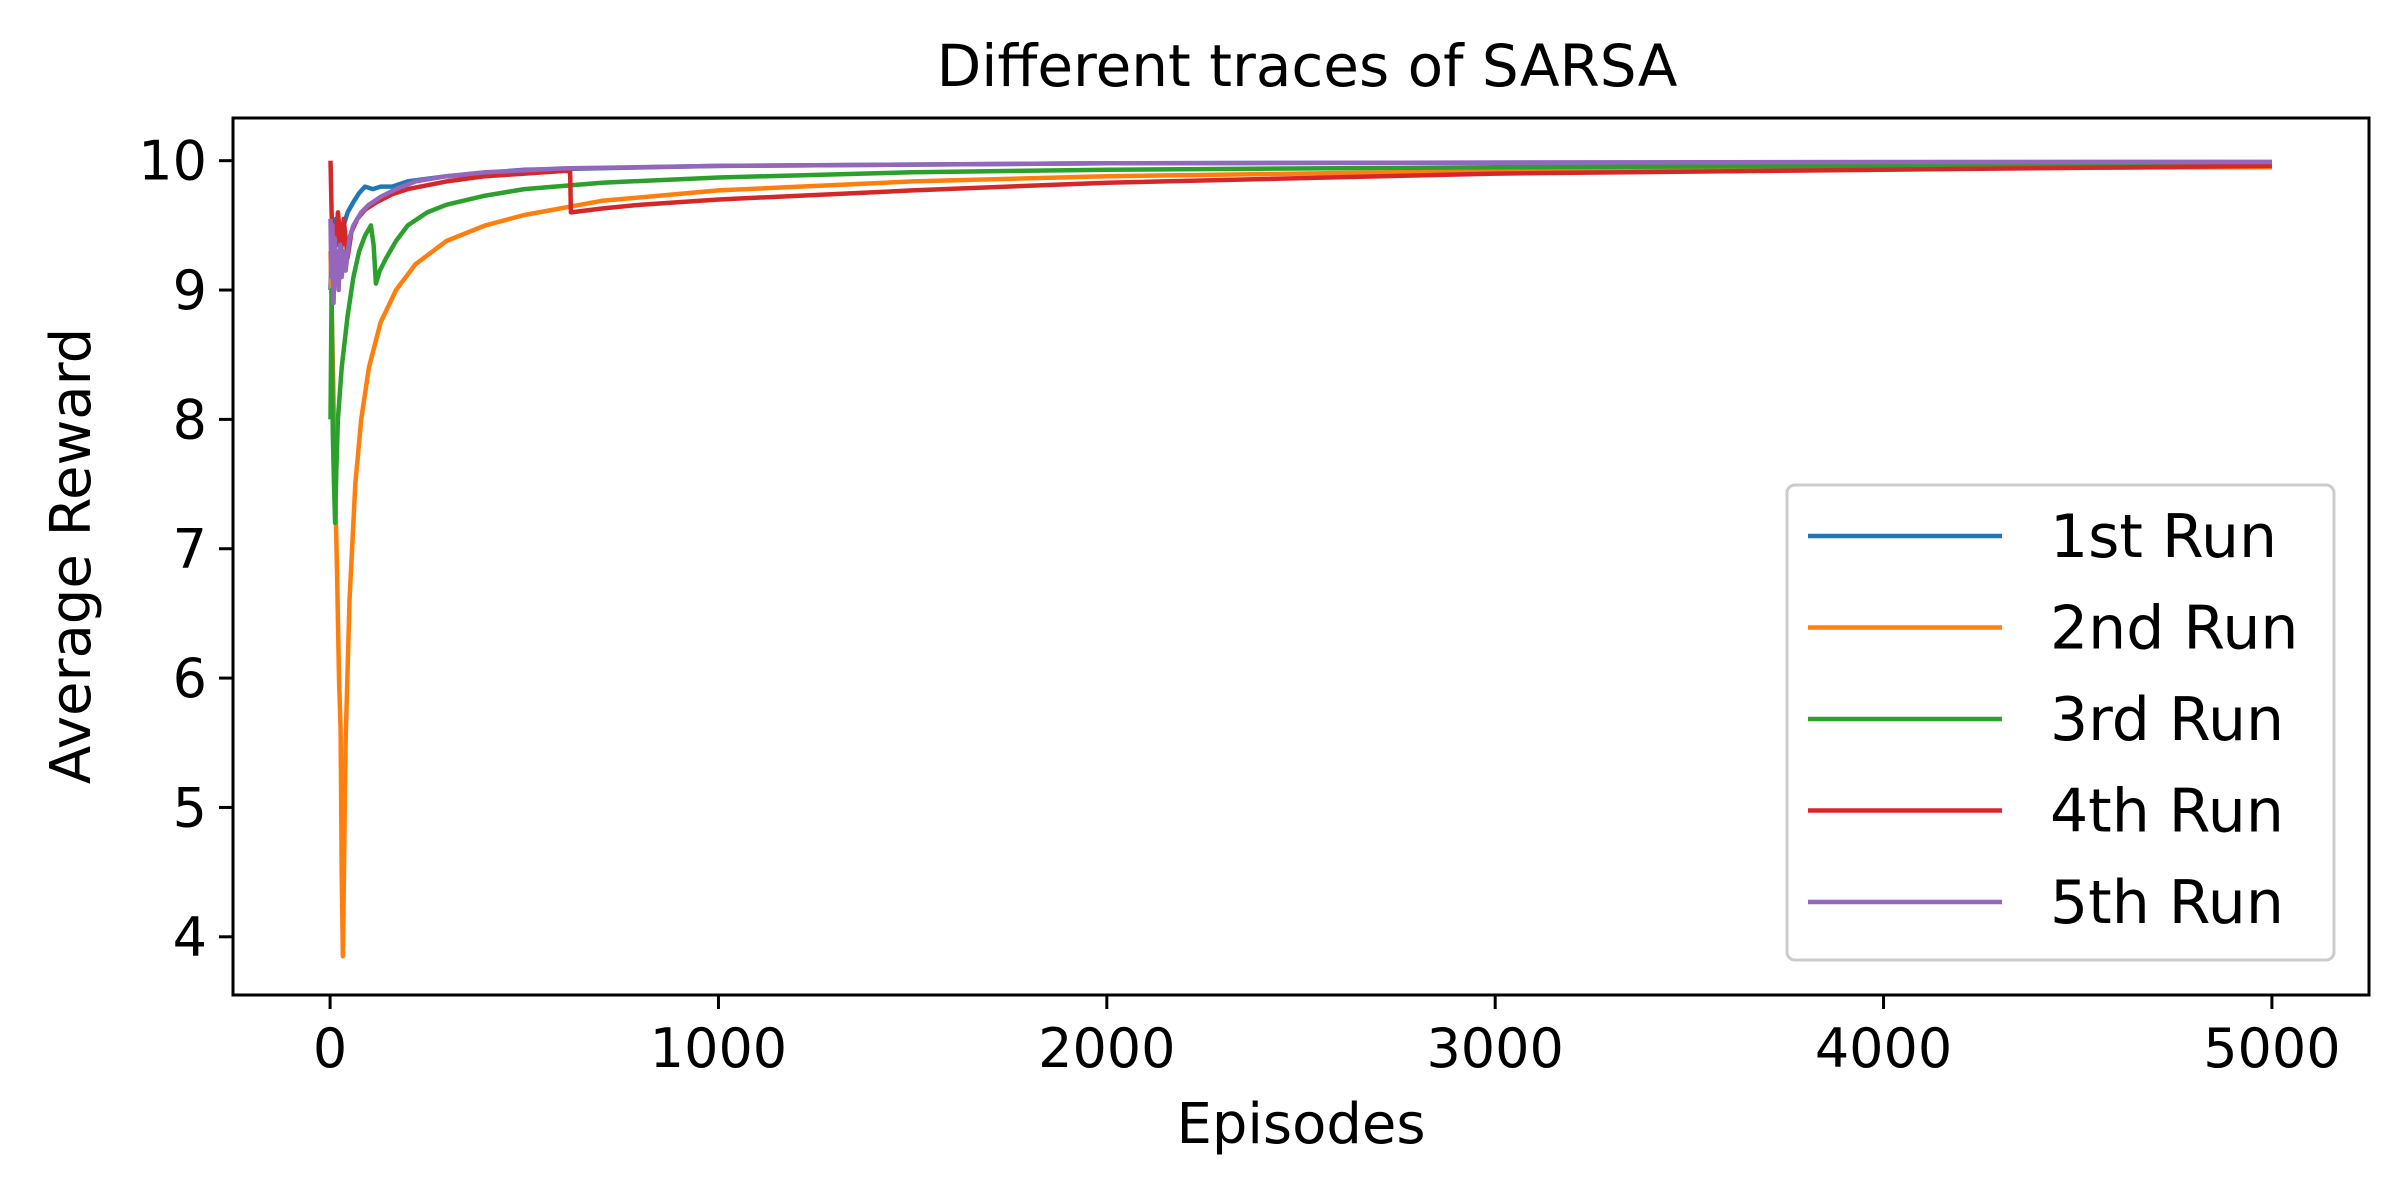  Describe the element at coordinates (330, 1048) in the screenshot. I see `x-tick-label: 0` at that location.